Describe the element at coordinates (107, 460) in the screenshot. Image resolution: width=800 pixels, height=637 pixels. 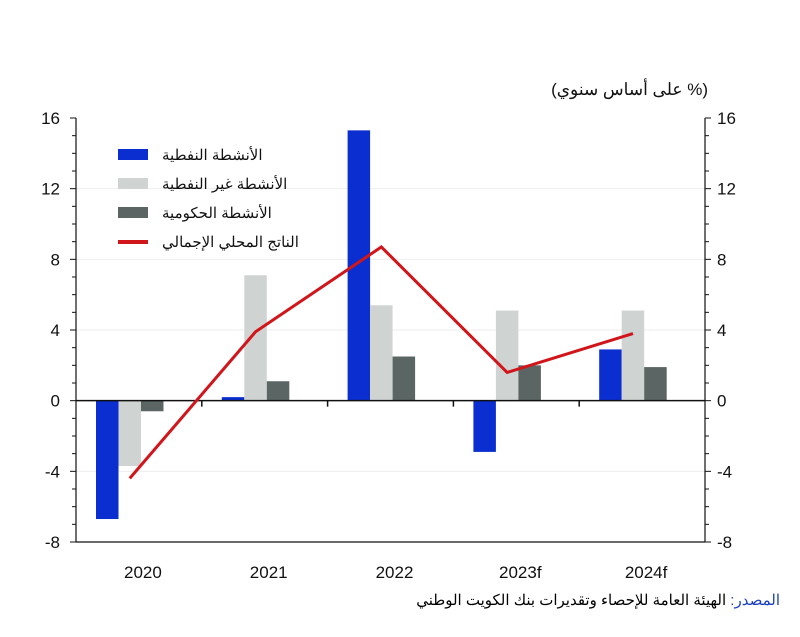
I see `bar-2020-s0` at that location.